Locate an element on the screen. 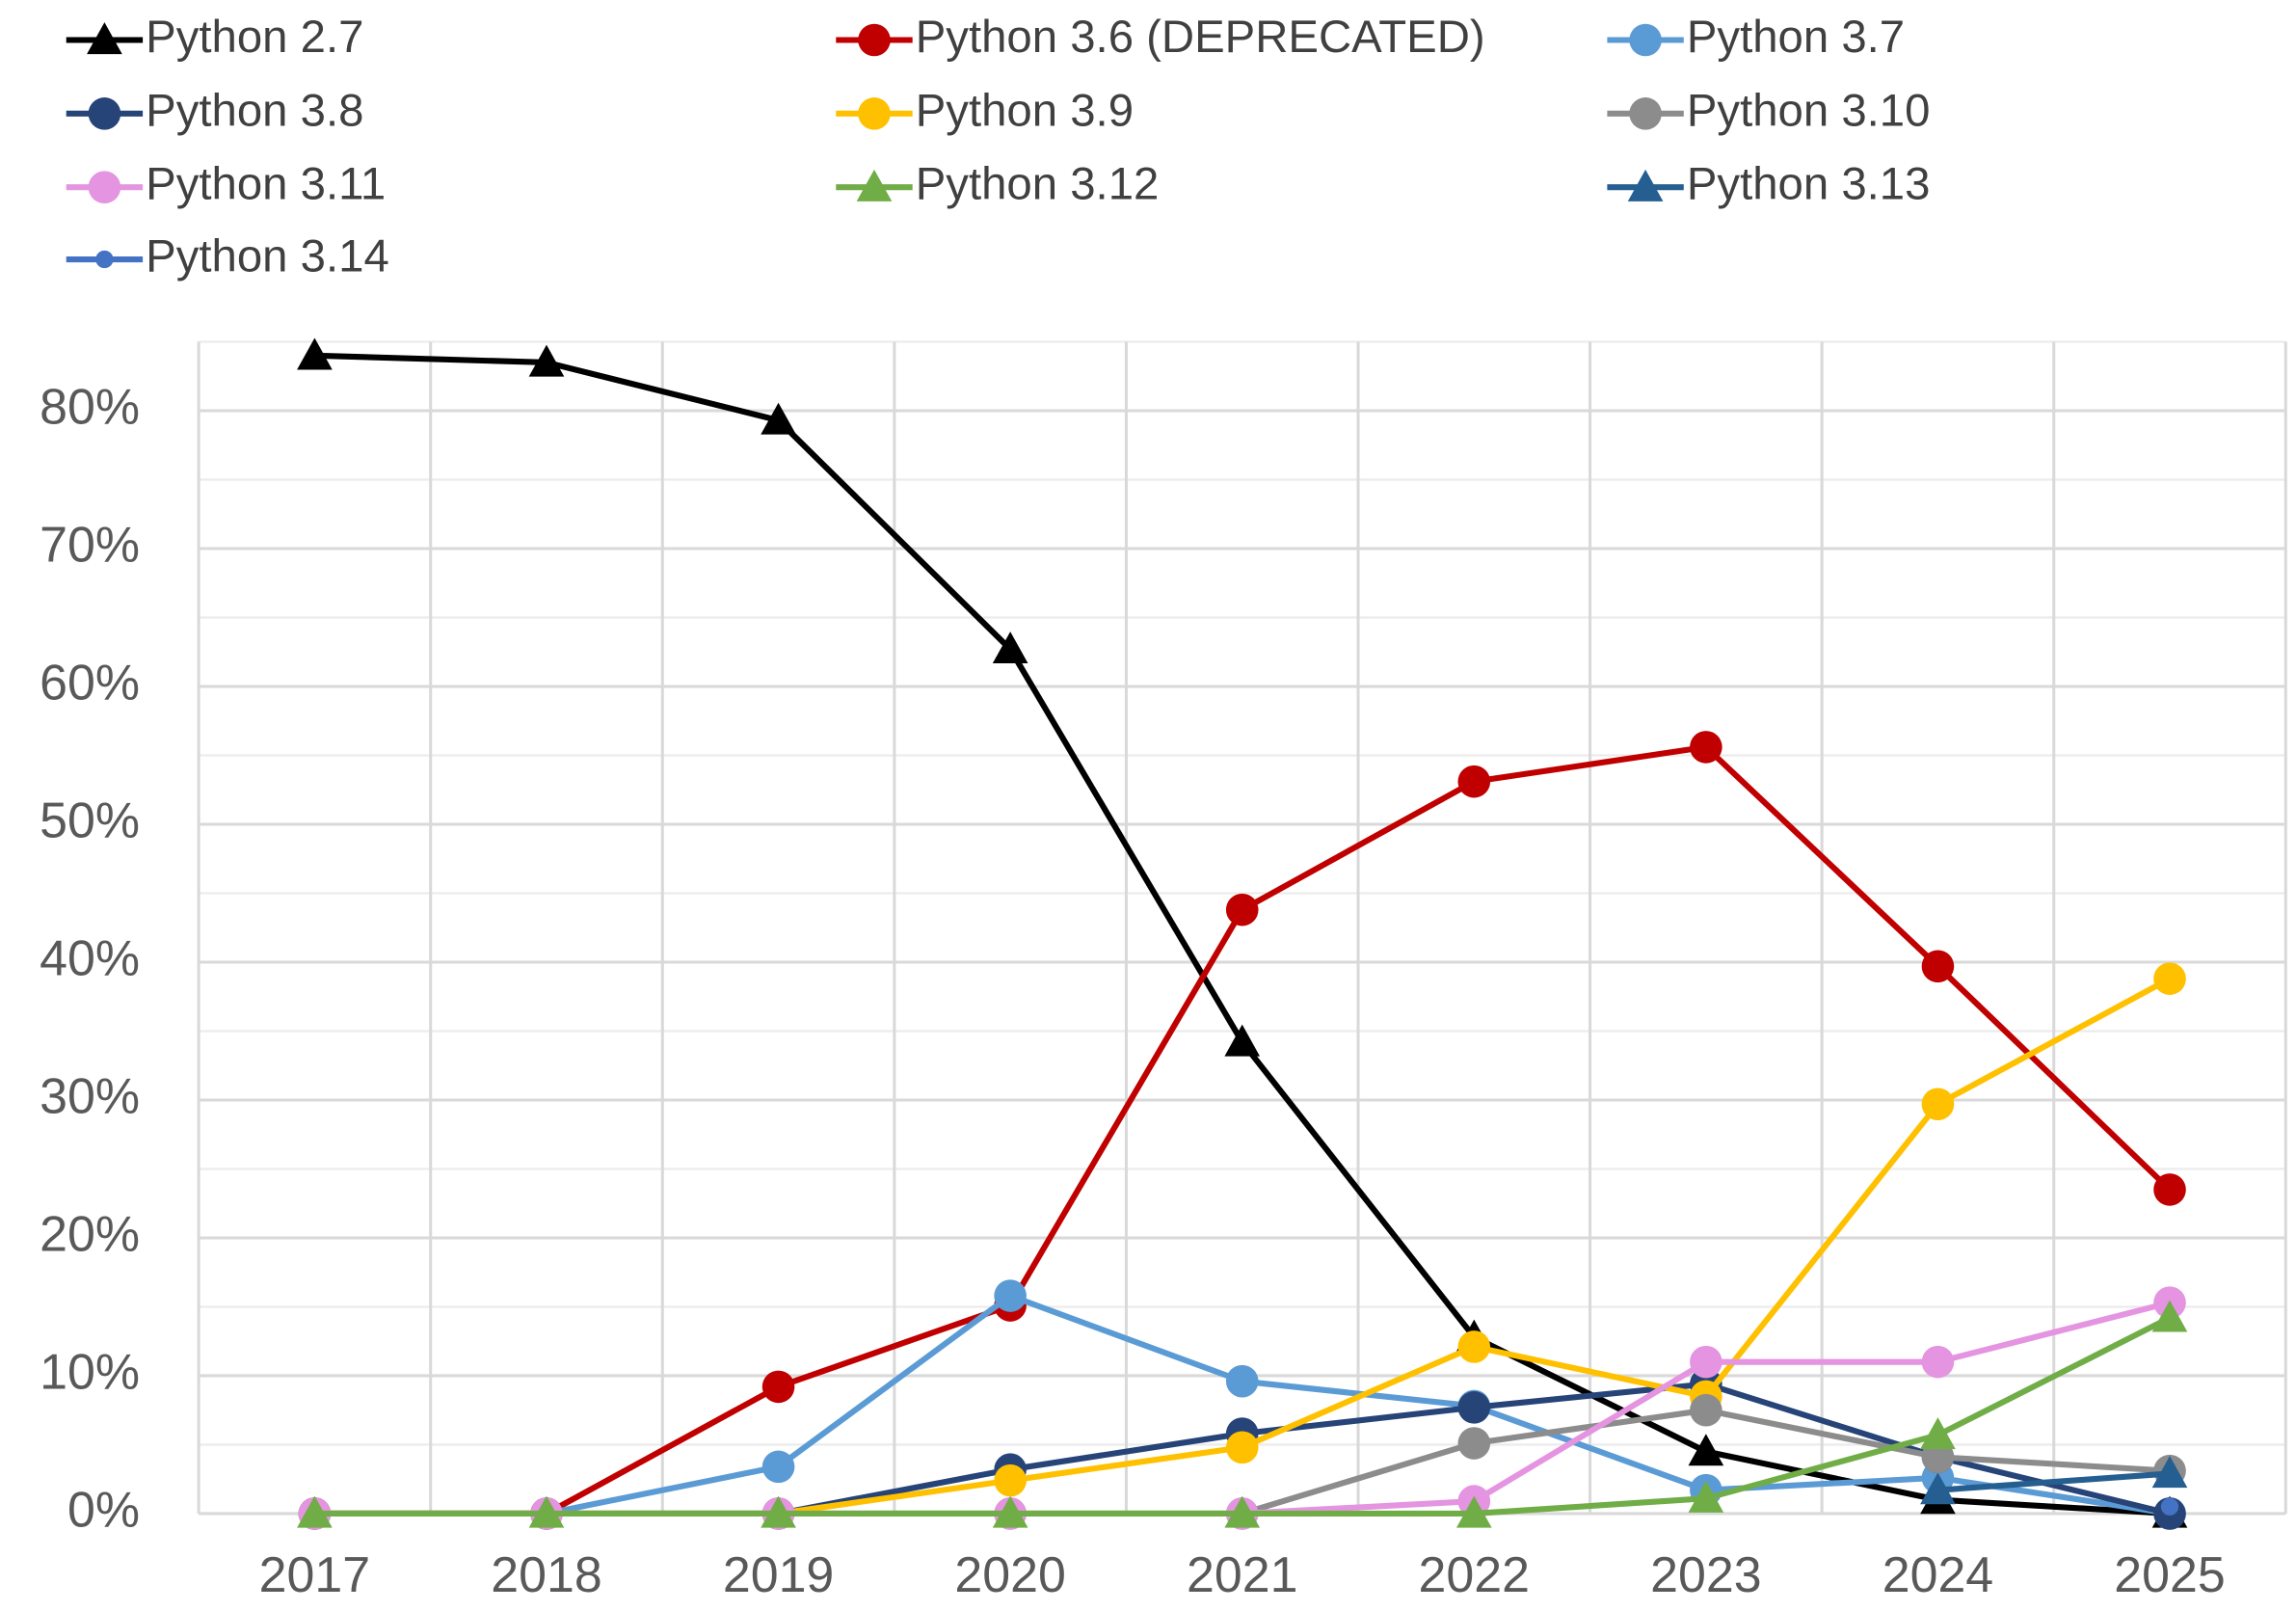 The width and height of the screenshot is (2296, 1611). y-tick-label: 60% is located at coordinates (90, 684).